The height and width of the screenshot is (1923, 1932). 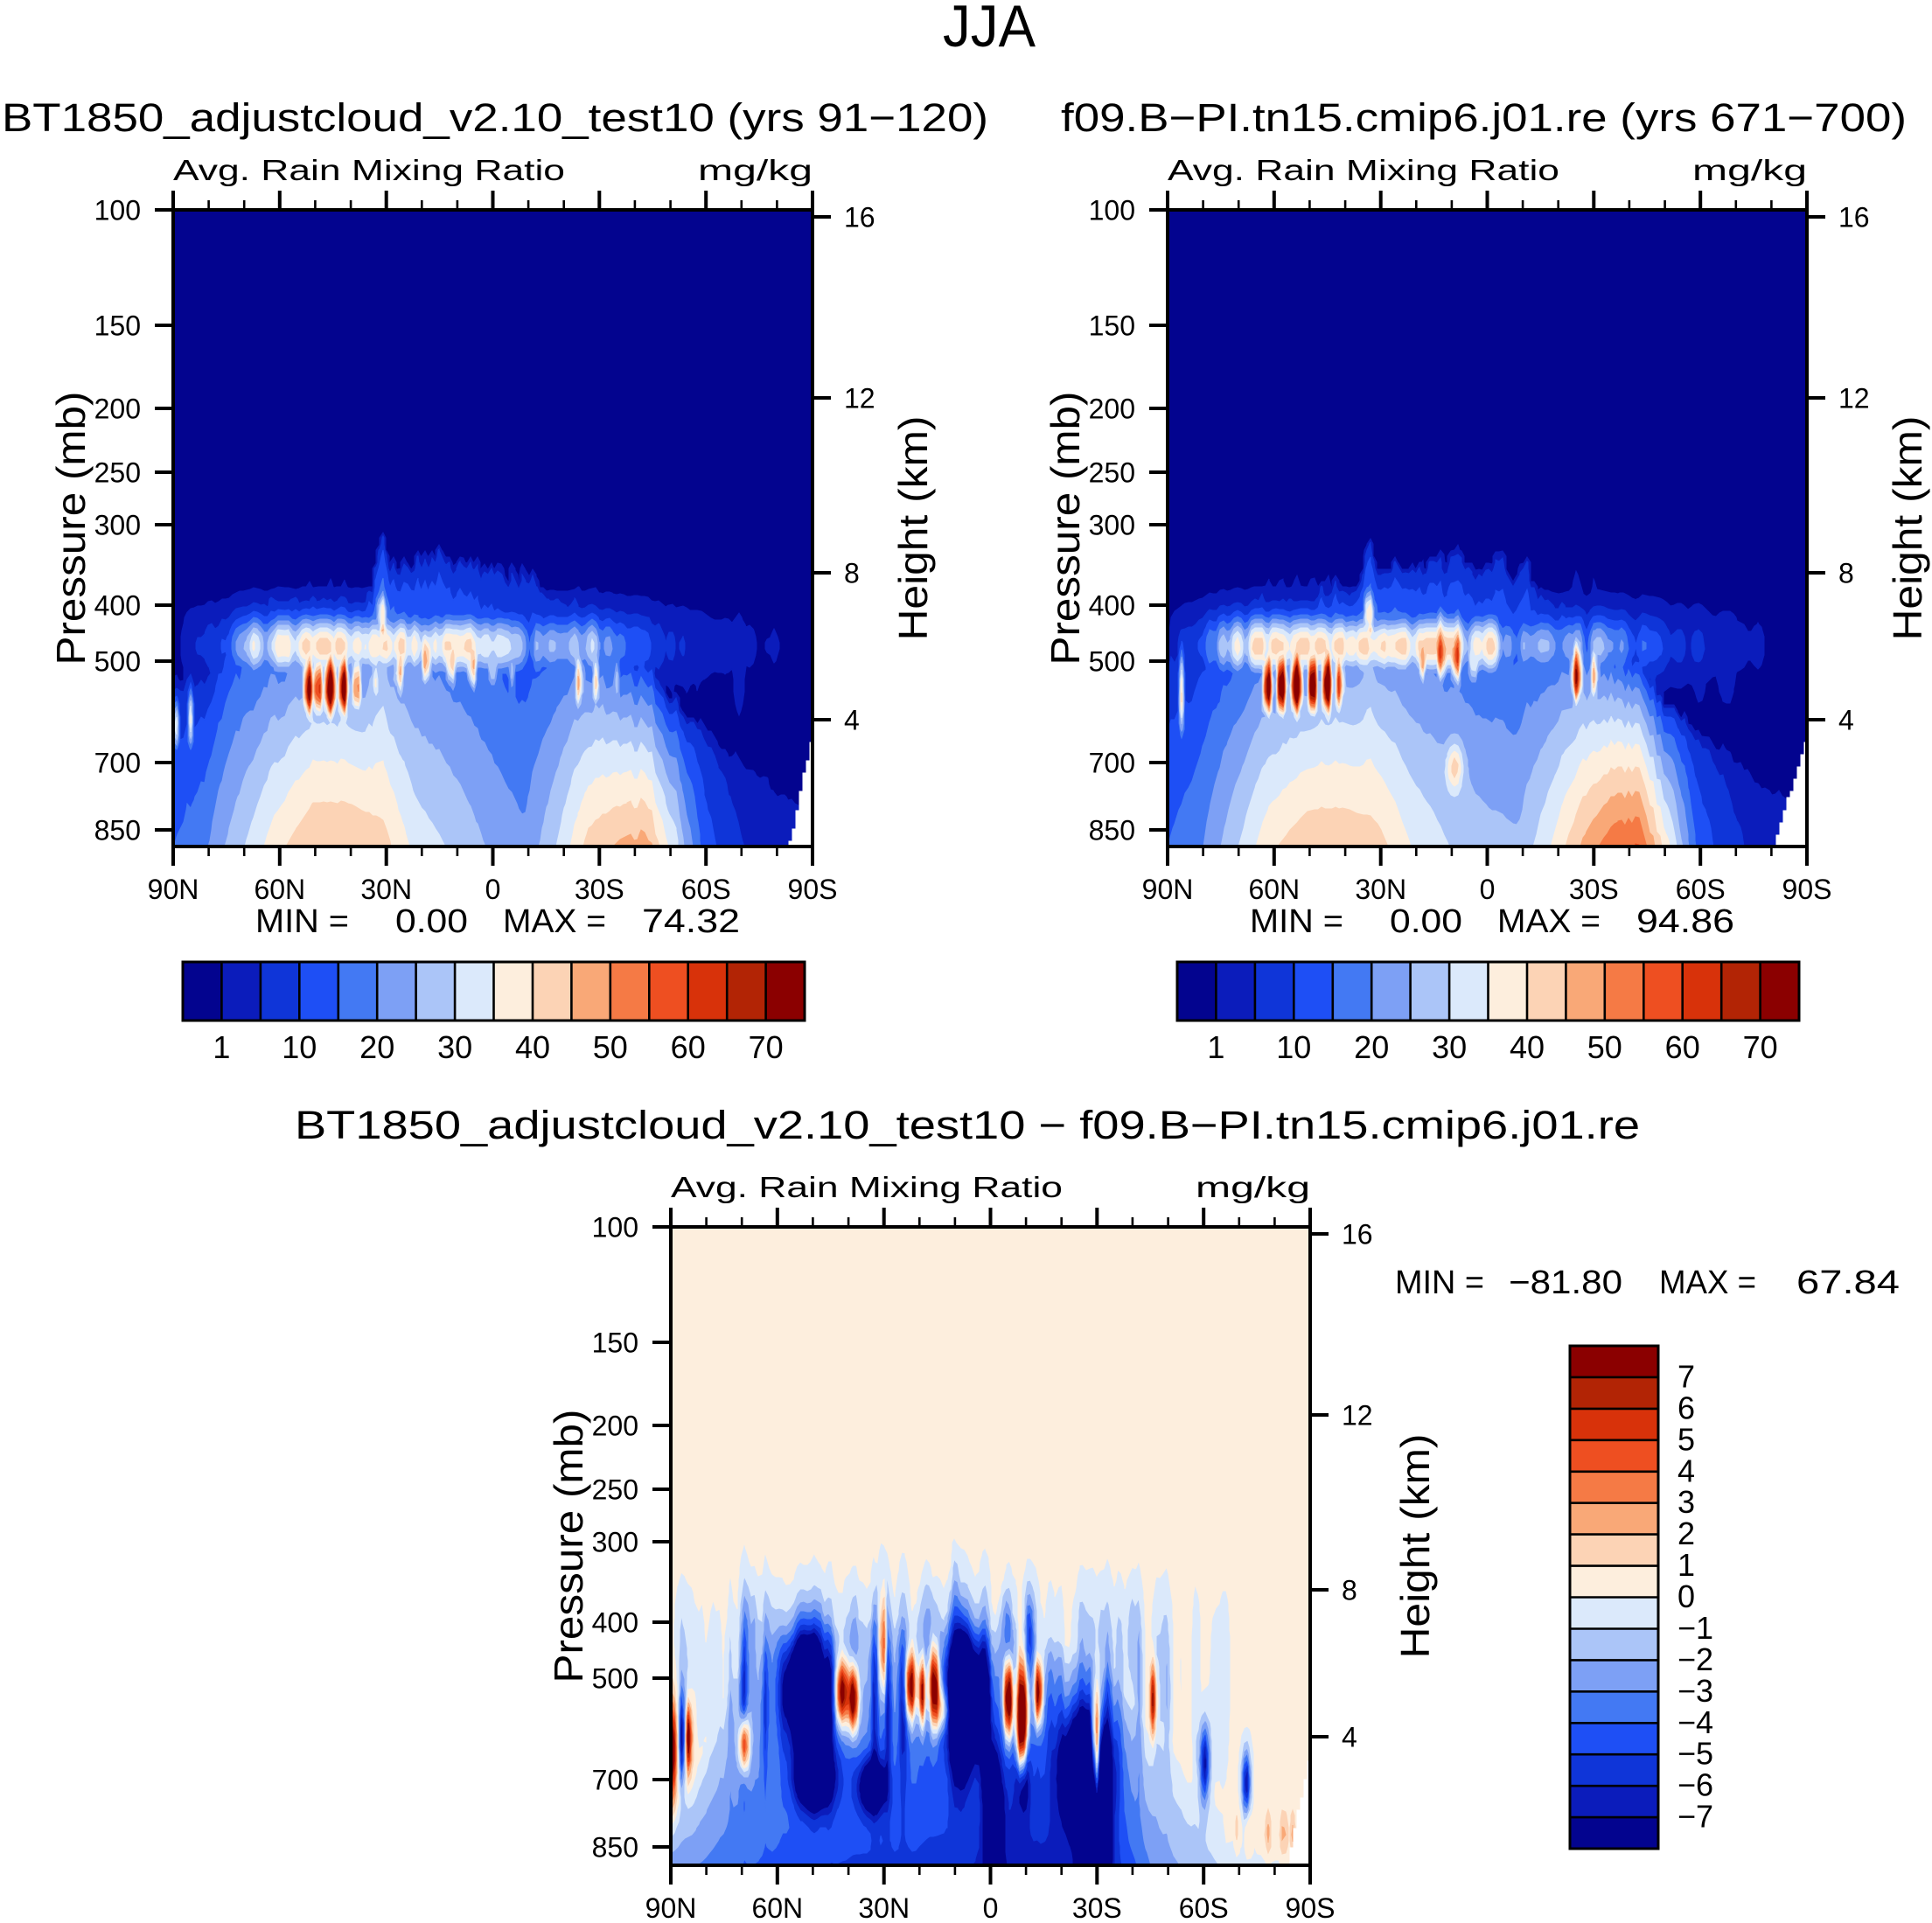 What do you see at coordinates (1848, 1283) in the screenshot?
I see `svg-text: 67.84` at bounding box center [1848, 1283].